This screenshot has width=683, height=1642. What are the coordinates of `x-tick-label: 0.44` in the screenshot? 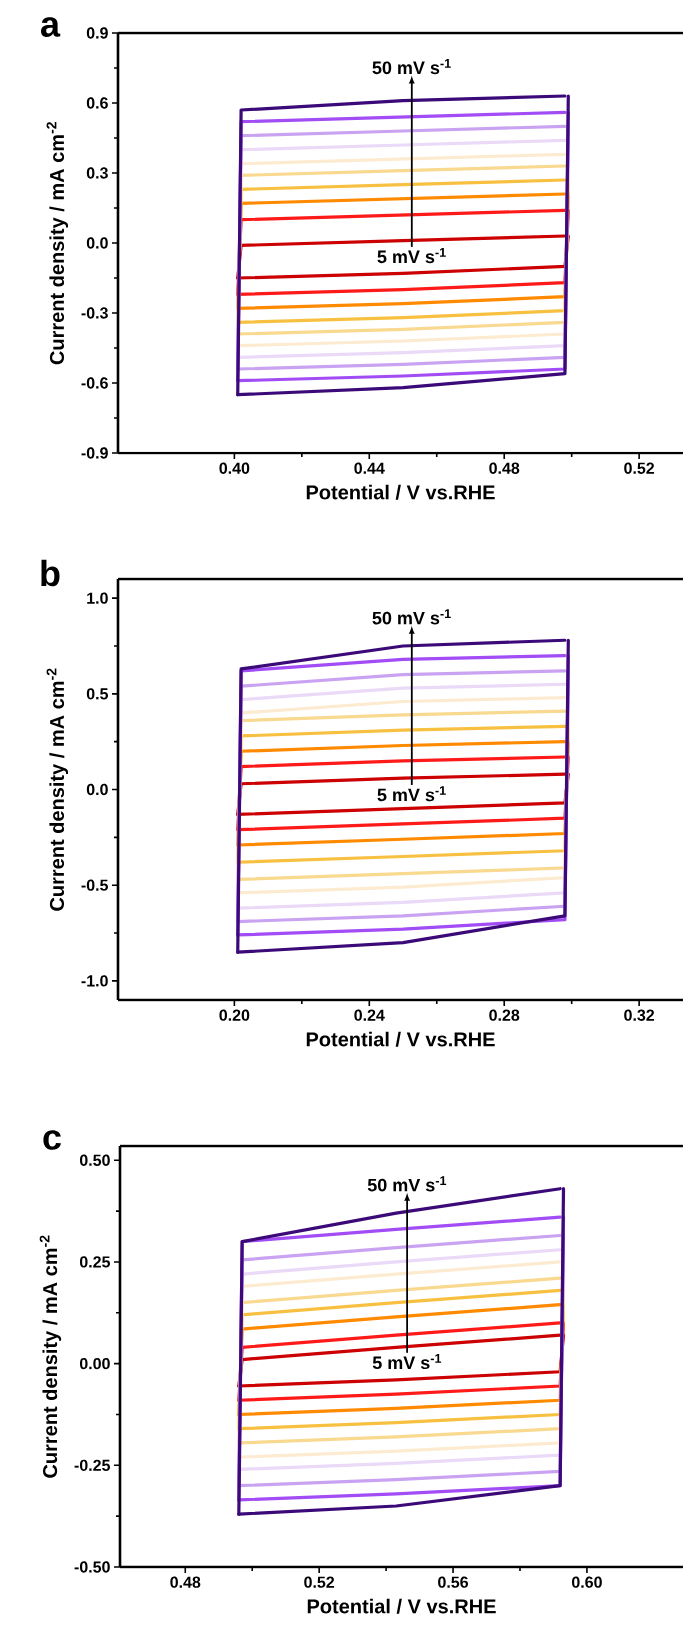 It's located at (369, 468).